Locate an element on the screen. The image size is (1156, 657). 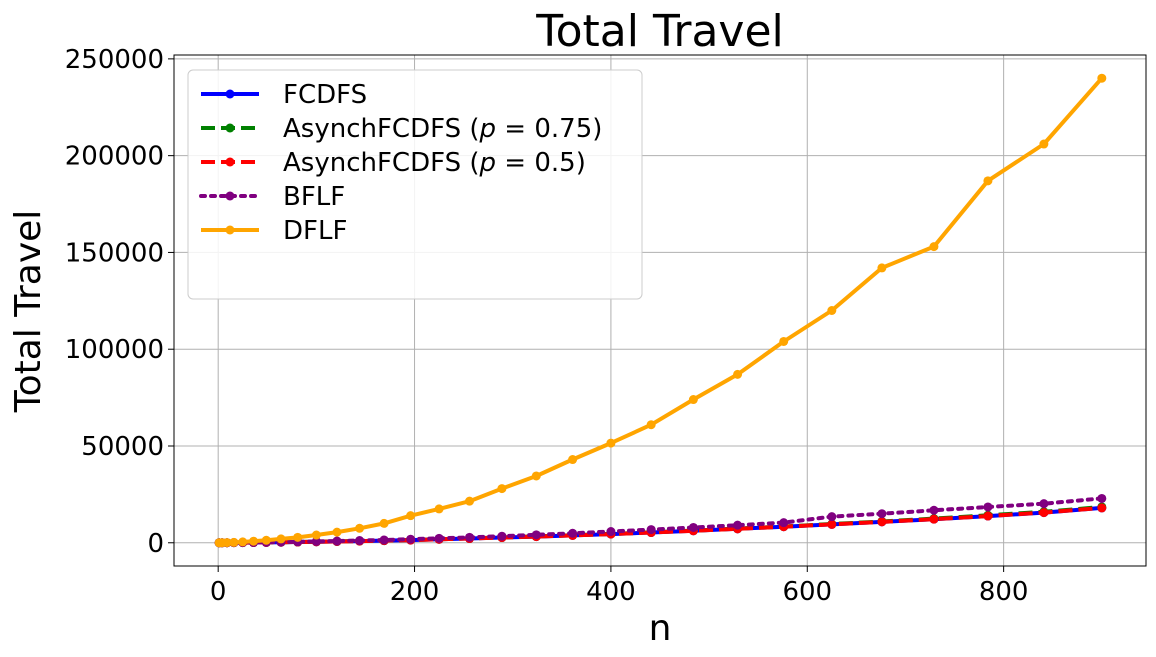
legend-box is located at coordinates (415, 184).